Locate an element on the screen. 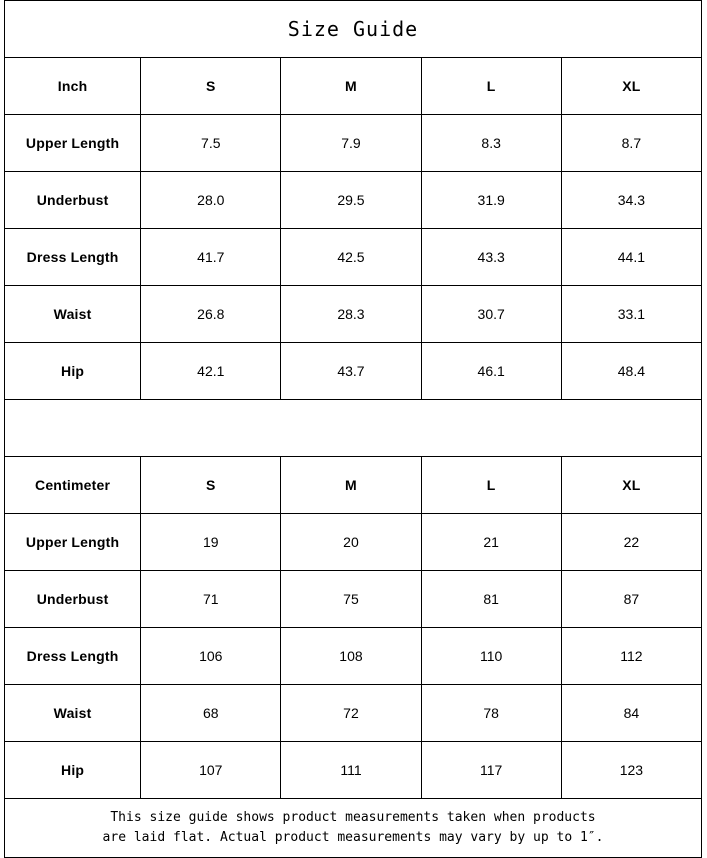 Image resolution: width=707 pixels, height=858 pixels. spacer-row is located at coordinates (353, 428).